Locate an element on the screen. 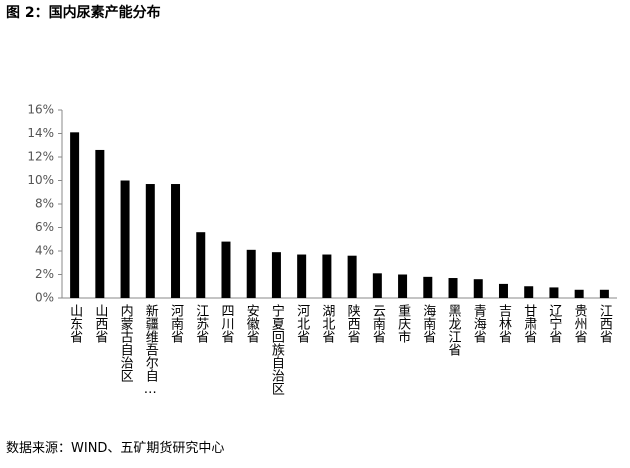 The height and width of the screenshot is (468, 630). x-tick-label: 四川省 is located at coordinates (226, 323).